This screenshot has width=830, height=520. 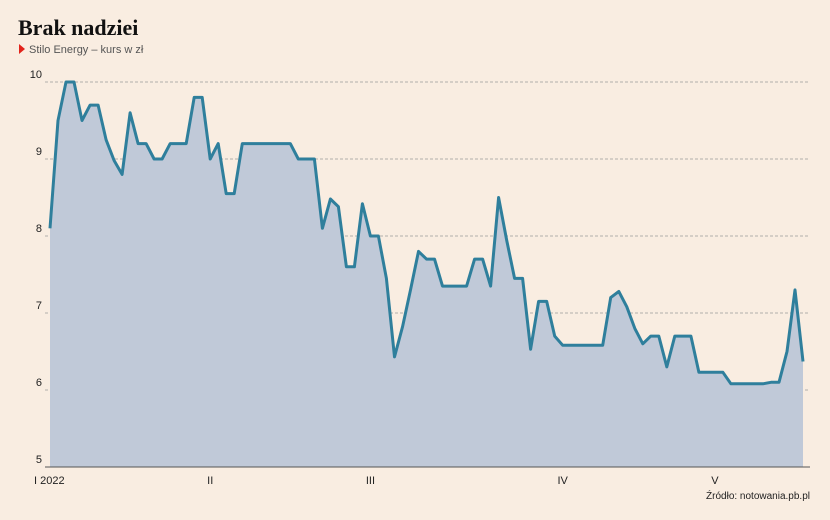 What do you see at coordinates (86, 50) in the screenshot?
I see `chart-subtitle: Stilo Energy – kurs w zł` at bounding box center [86, 50].